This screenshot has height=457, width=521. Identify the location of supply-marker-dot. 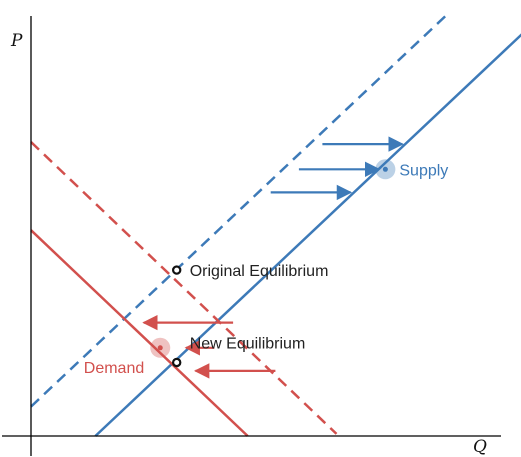
(385, 169).